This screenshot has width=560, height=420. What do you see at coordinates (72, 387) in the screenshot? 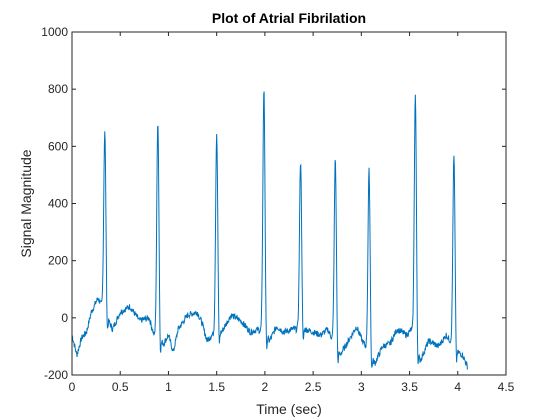
I see `x-tick-label: 0` at bounding box center [72, 387].